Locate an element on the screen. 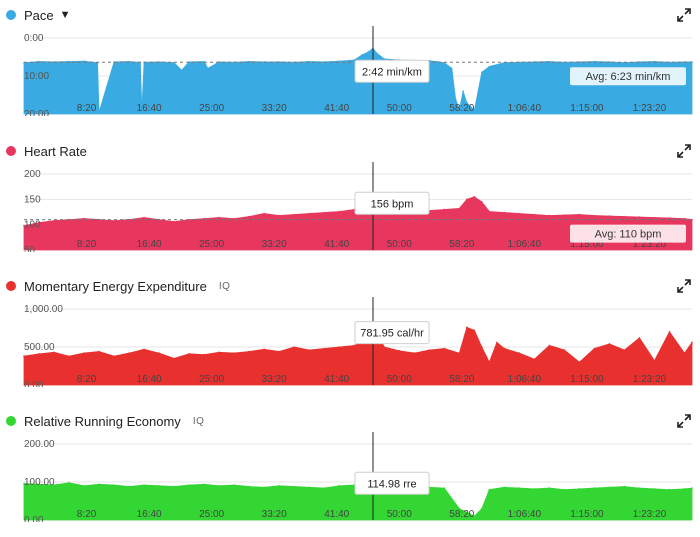 This screenshot has width=700, height=537. iq-badge: IQ is located at coordinates (198, 421).